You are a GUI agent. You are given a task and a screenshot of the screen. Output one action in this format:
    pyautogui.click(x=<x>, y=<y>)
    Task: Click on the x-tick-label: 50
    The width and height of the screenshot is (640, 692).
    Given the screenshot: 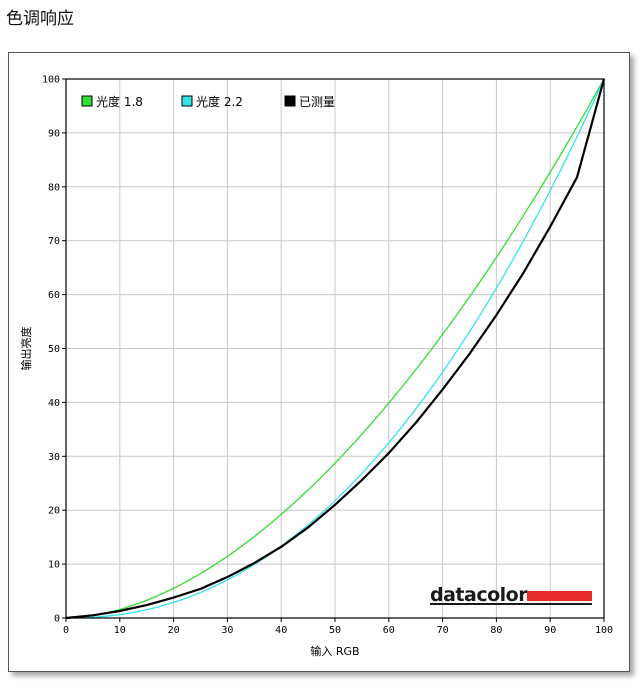 What is the action you would take?
    pyautogui.click(x=335, y=630)
    